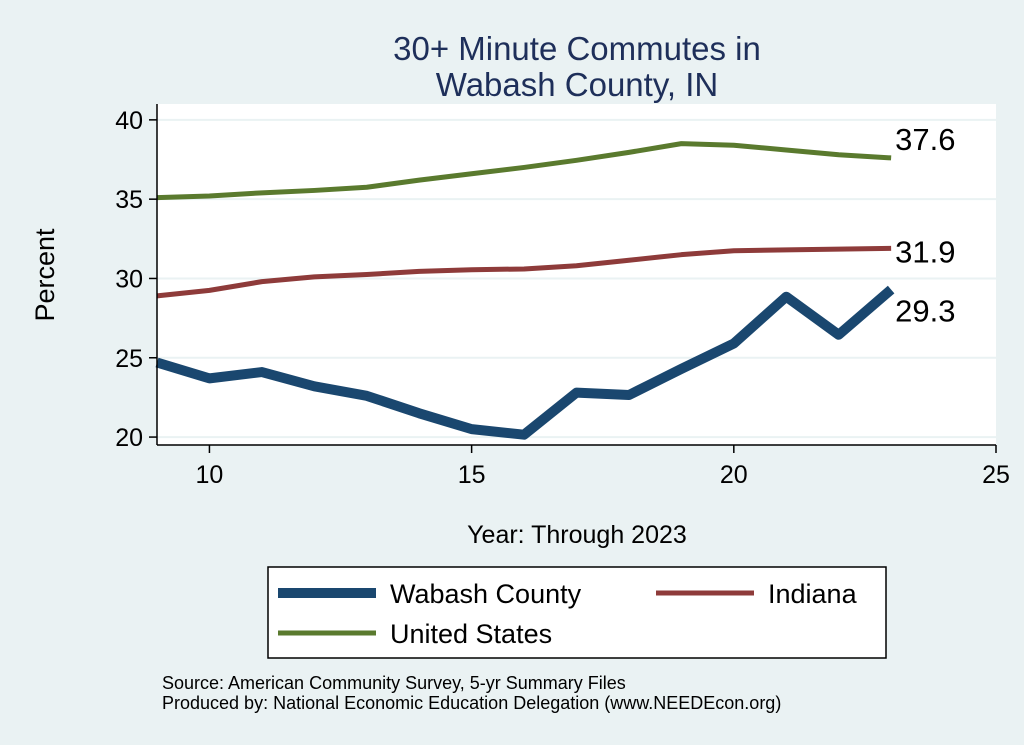 The height and width of the screenshot is (745, 1024). I want to click on legend, so click(577, 612).